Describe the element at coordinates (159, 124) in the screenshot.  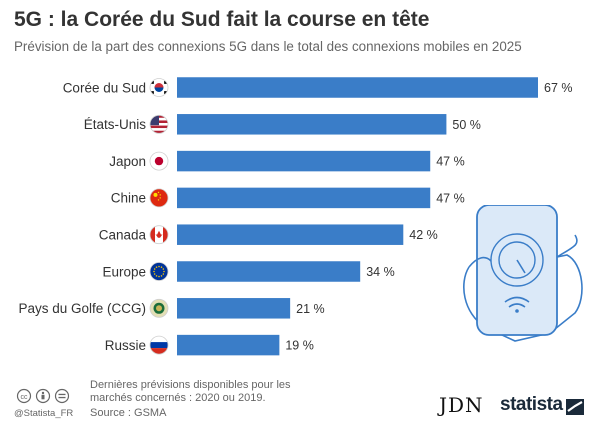
I see `usa-flag-icon` at that location.